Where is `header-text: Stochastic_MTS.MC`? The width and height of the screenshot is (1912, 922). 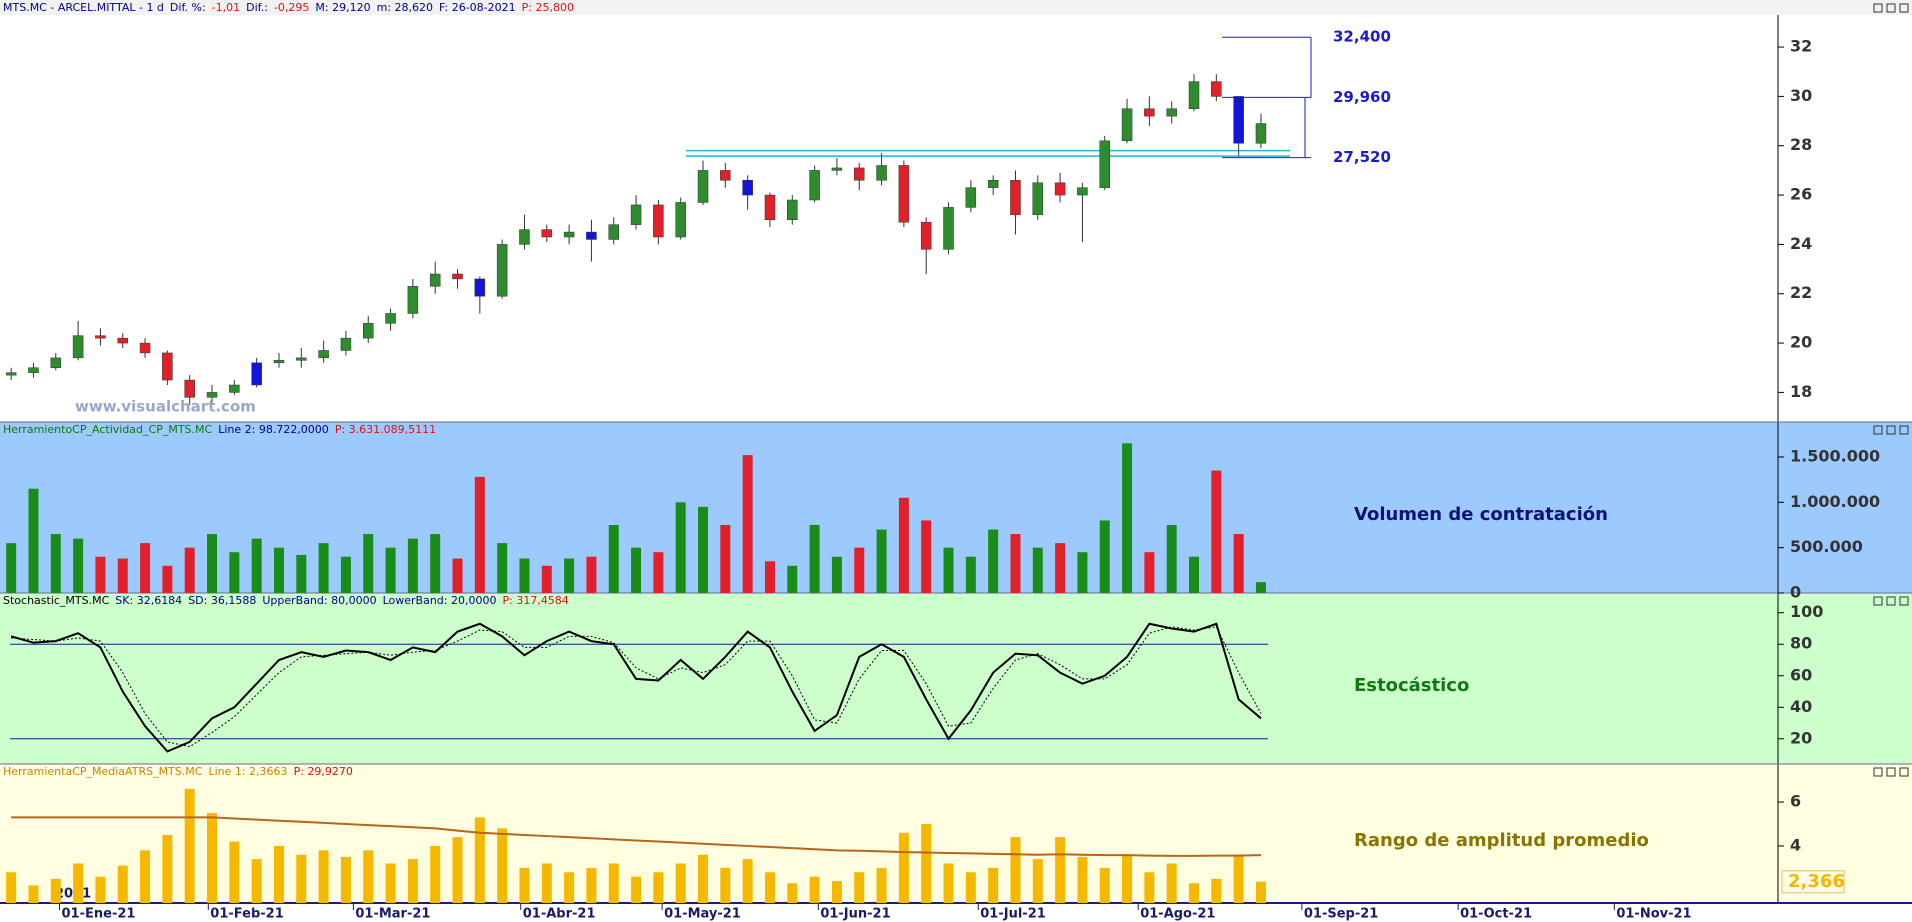 header-text: Stochastic_MTS.MC is located at coordinates (56, 600).